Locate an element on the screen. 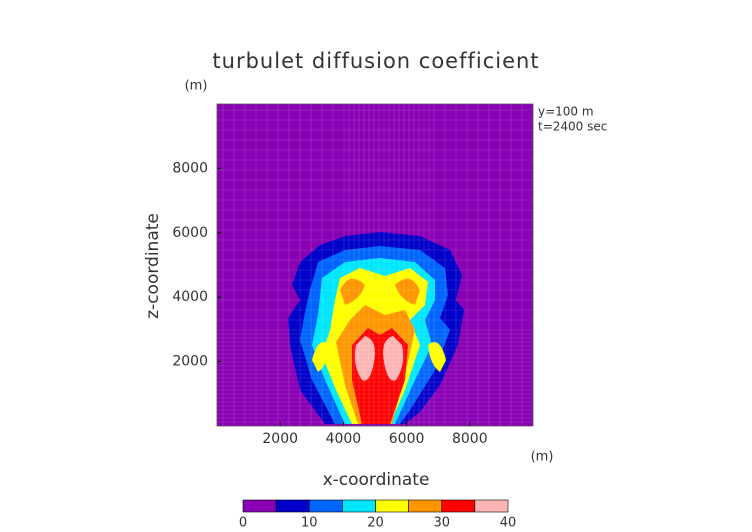 Image resolution: width=752 pixels, height=532 pixels. x-tick-label: 4000 is located at coordinates (344, 439).